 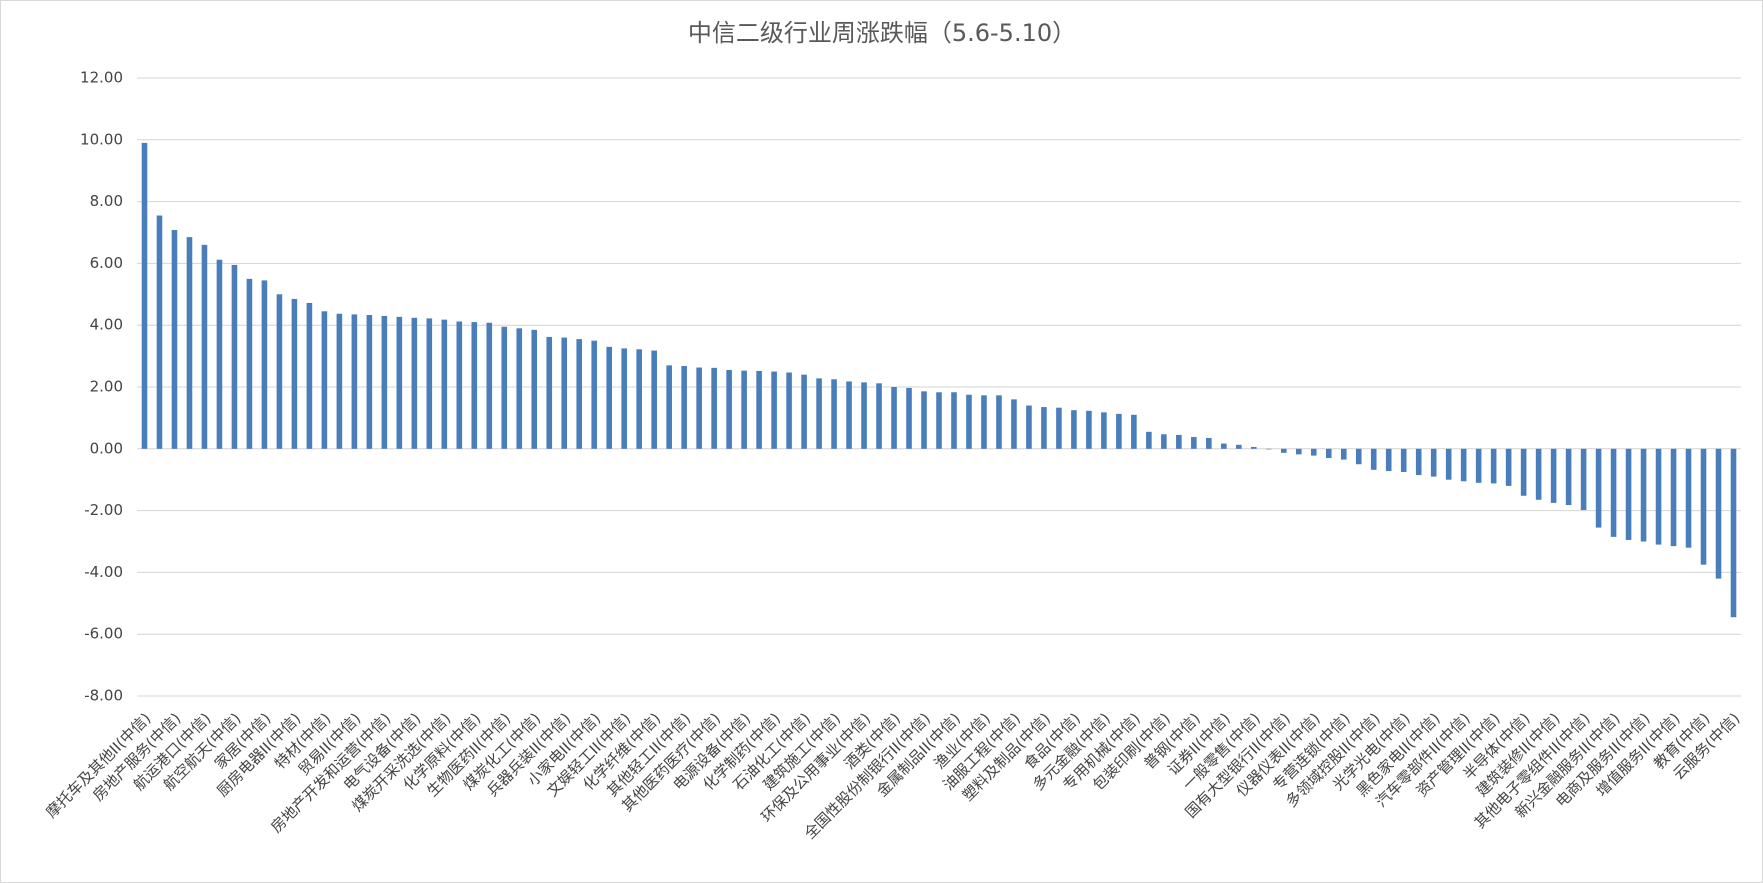 What do you see at coordinates (106, 325) in the screenshot?
I see `y-tick-label: 4.00` at bounding box center [106, 325].